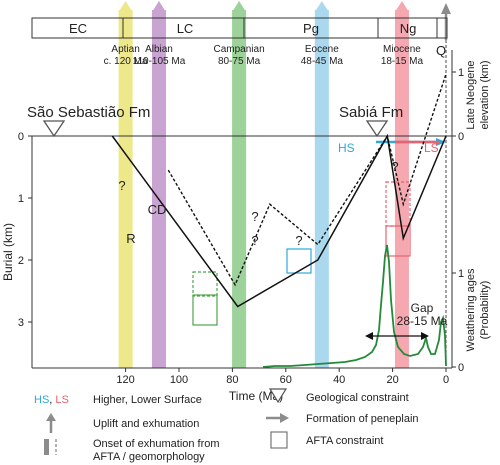 This screenshot has height=465, width=500. What do you see at coordinates (485, 94) in the screenshot?
I see `right-top-title-2: elevation (km)` at bounding box center [485, 94].